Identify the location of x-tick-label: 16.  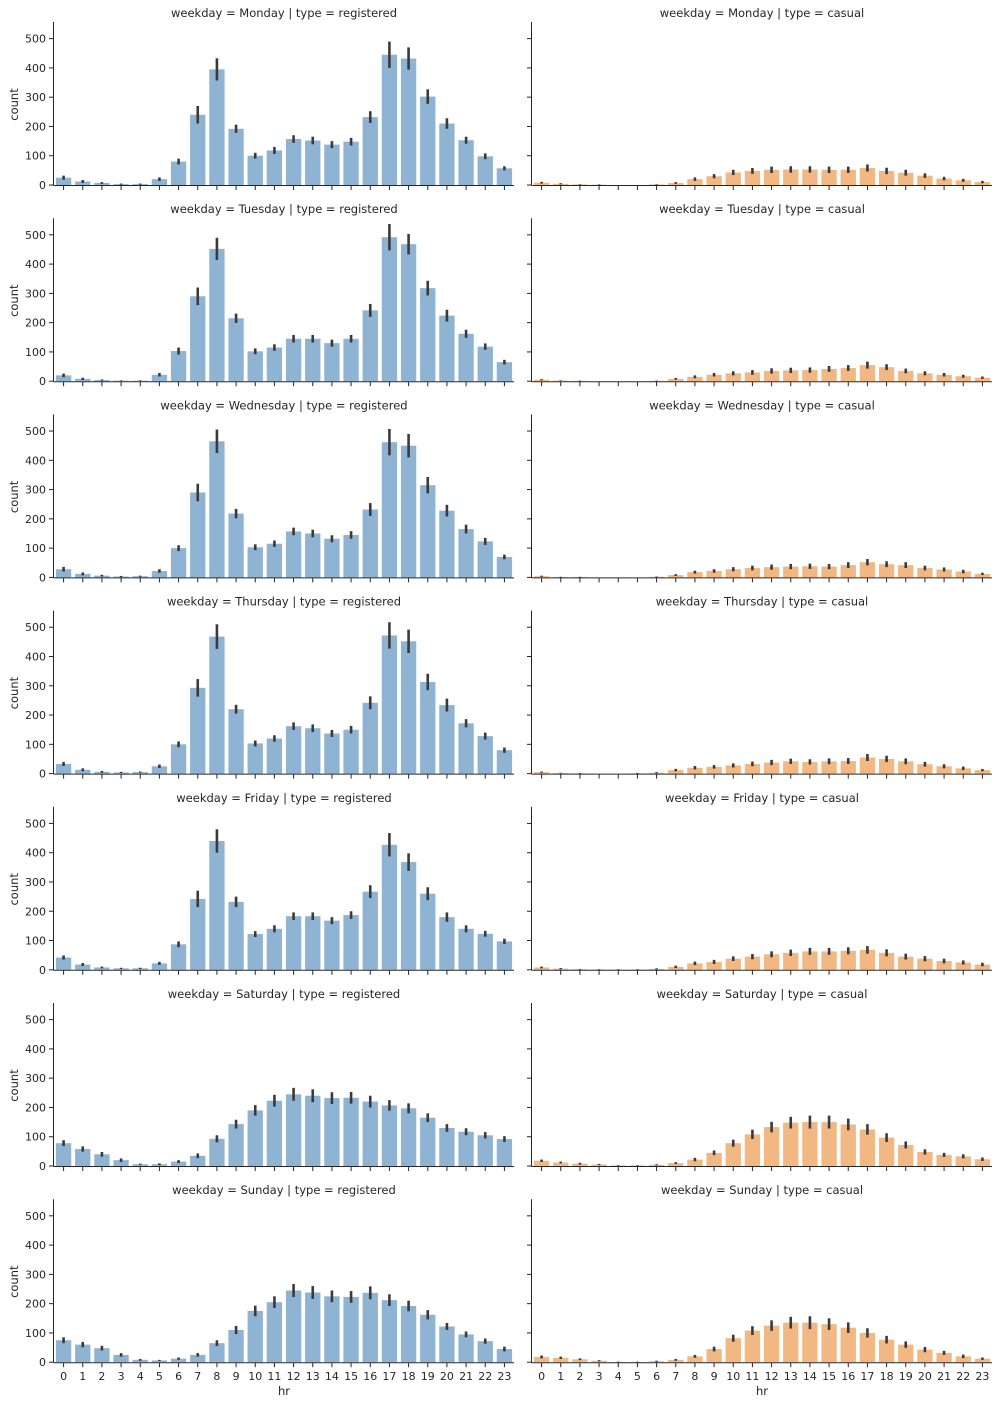
(848, 1376).